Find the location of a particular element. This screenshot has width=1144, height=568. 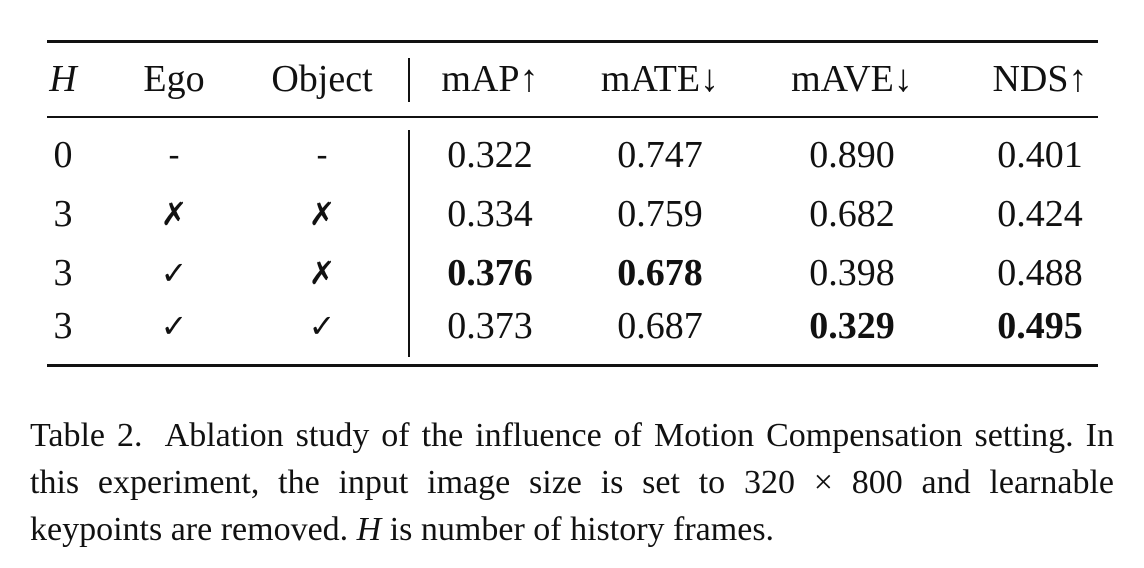

header-cell: H is located at coordinates (63, 79).